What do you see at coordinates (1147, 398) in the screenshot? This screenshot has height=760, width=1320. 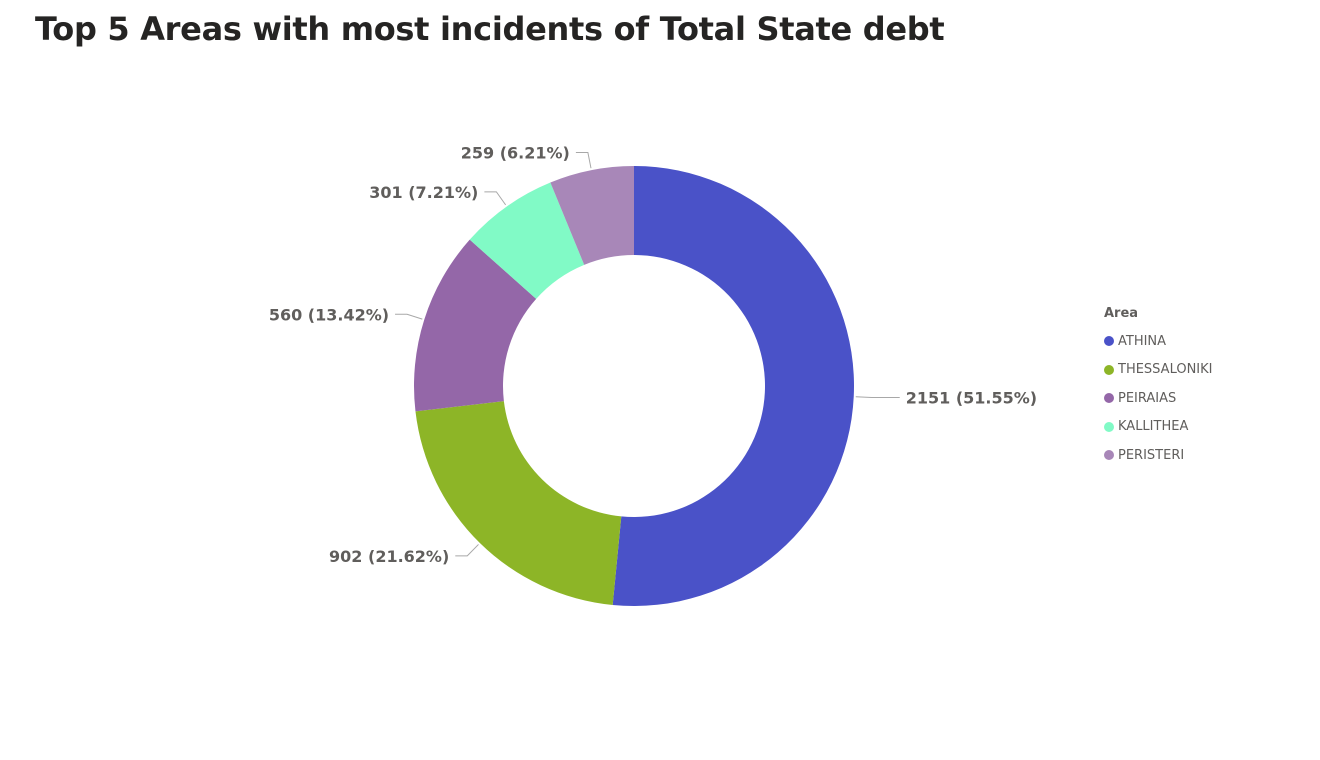 I see `legend-item-label: PEIRAIAS` at bounding box center [1147, 398].